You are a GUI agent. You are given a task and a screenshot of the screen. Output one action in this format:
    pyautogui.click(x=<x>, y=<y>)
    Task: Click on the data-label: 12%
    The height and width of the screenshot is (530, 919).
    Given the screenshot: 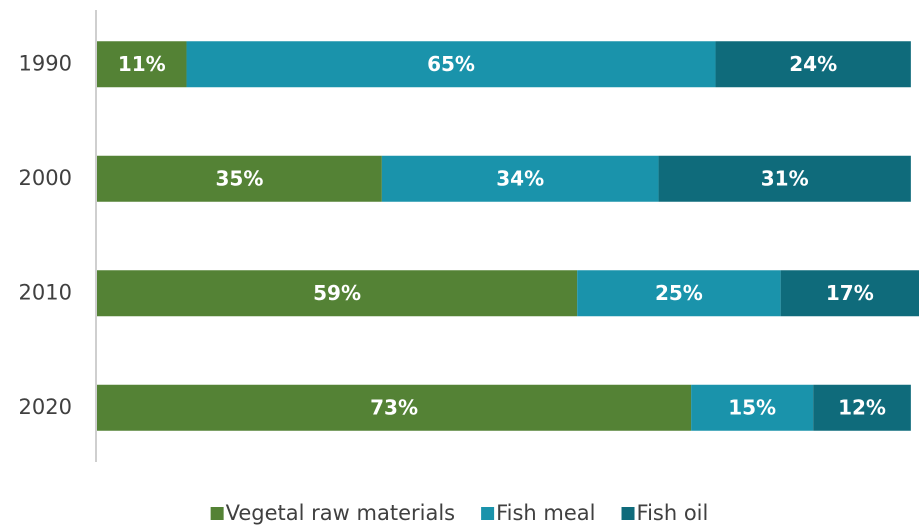 What is the action you would take?
    pyautogui.click(x=862, y=407)
    